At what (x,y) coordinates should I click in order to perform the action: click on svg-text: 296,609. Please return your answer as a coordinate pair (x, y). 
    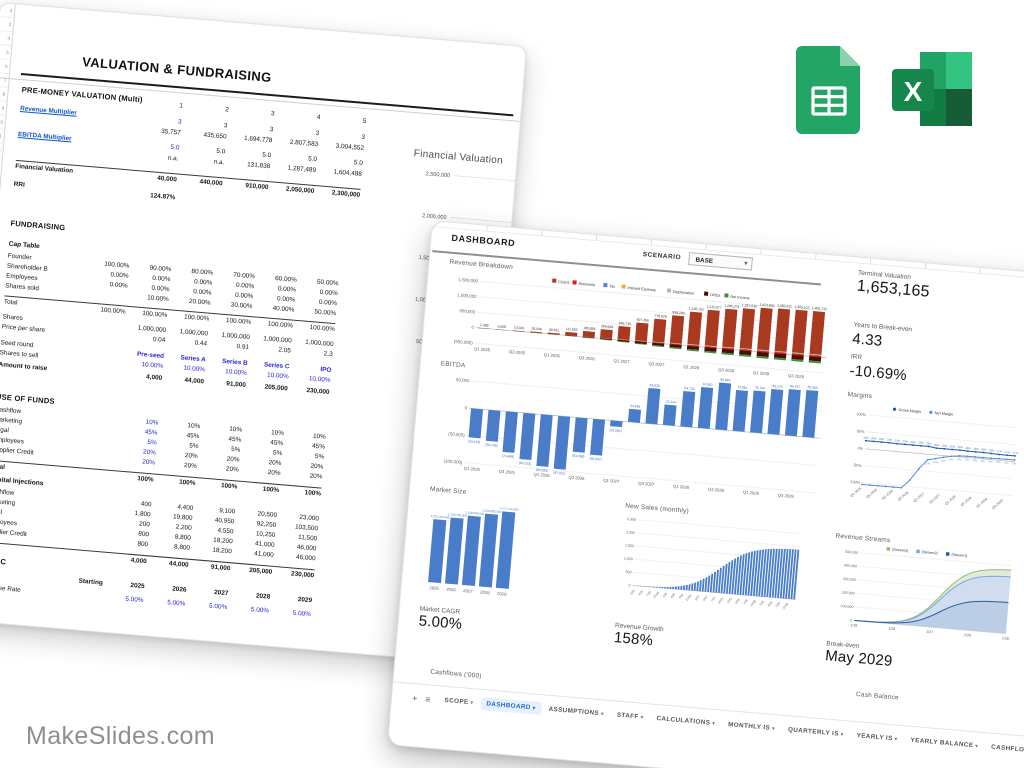
    Looking at the image, I should click on (607, 326).